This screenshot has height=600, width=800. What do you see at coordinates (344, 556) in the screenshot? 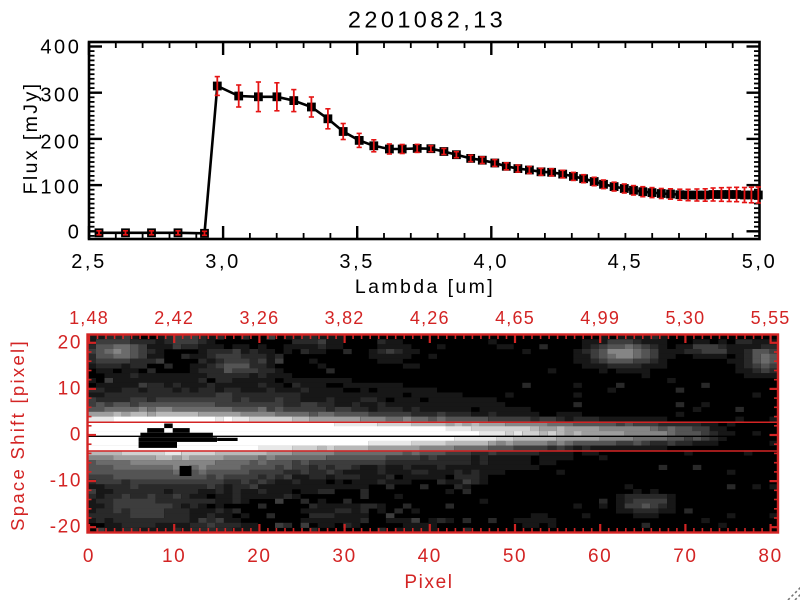
I see `svg-text: 30` at bounding box center [344, 556].